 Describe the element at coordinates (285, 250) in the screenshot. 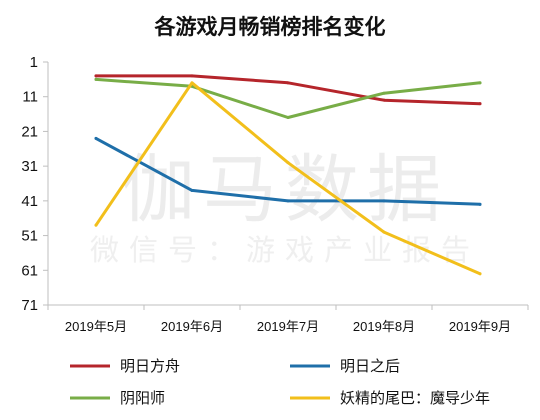

I see `watermark-sub: 微信号：游戏产业报告` at that location.